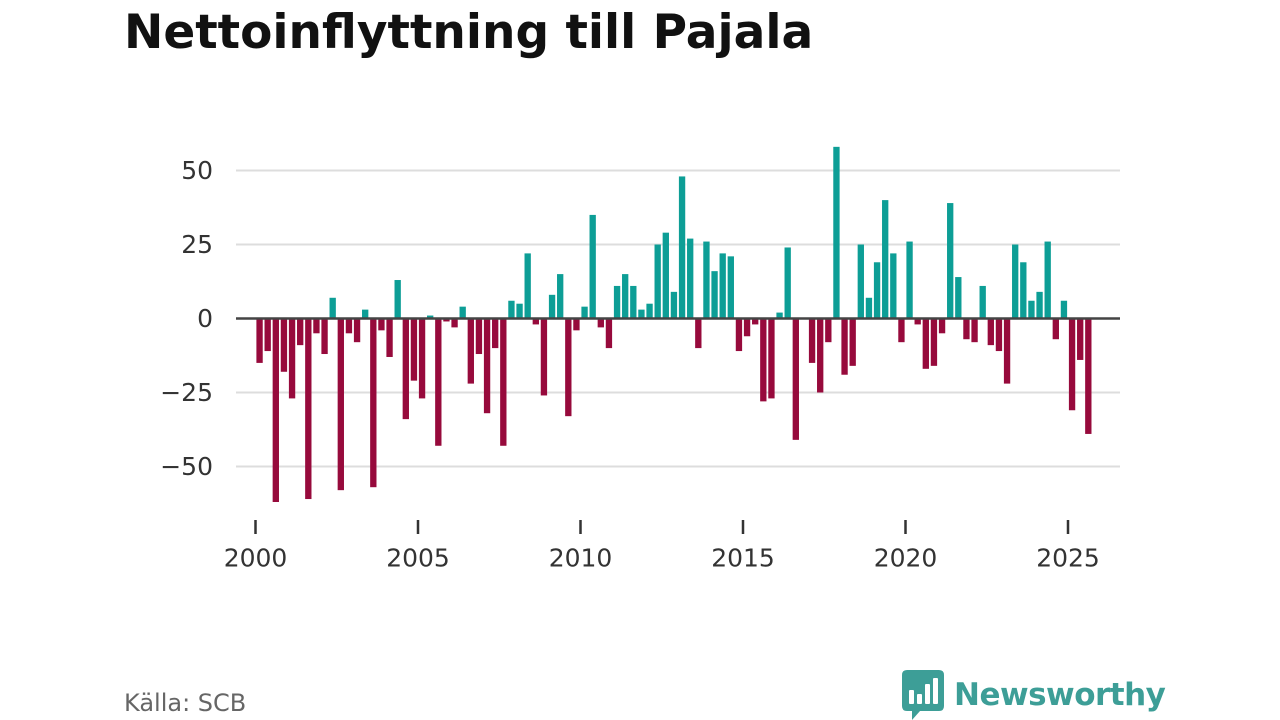 The height and width of the screenshot is (720, 1280). Describe the element at coordinates (205, 318) in the screenshot. I see `y-tick-label: 0` at that location.